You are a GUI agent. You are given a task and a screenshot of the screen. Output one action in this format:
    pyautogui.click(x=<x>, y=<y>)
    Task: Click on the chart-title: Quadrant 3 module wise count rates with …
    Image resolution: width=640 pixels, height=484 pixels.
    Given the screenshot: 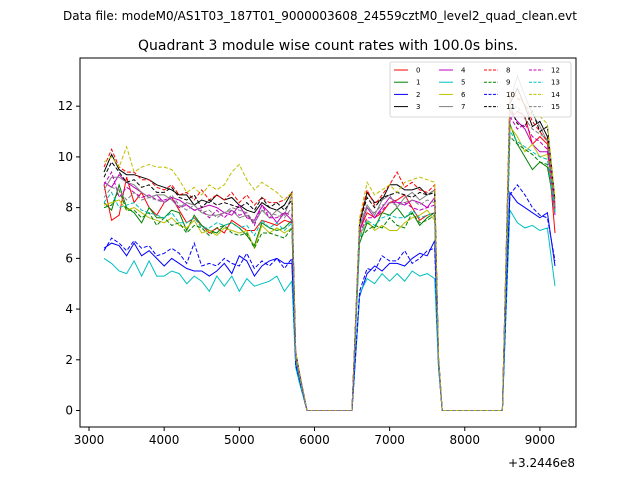 What is the action you would take?
    pyautogui.click(x=328, y=46)
    